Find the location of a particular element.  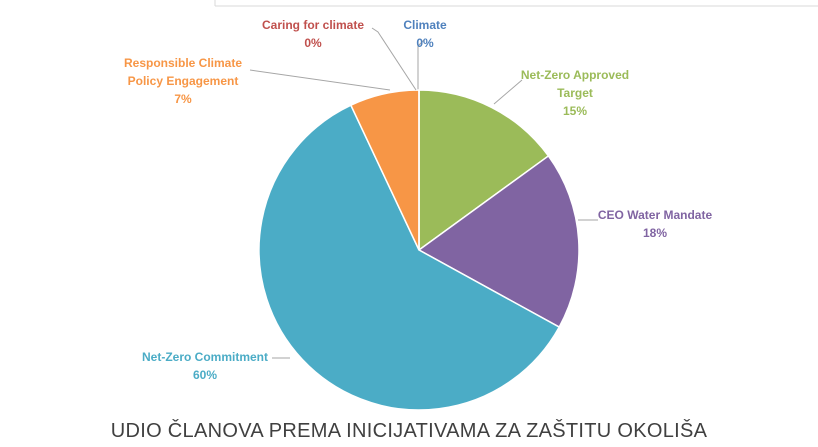

slice-name: Caring for climate is located at coordinates (313, 25).